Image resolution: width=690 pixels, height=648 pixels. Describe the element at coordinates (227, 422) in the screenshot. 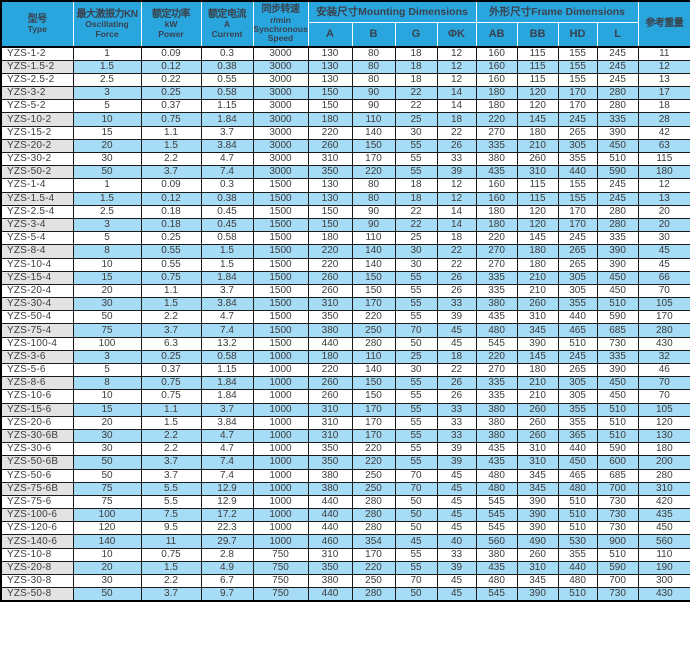

I see `value-cell: 3.84` at that location.